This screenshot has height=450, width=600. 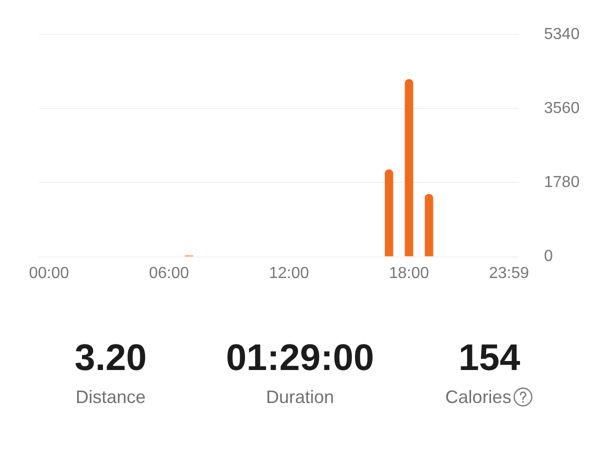 What do you see at coordinates (289, 273) in the screenshot?
I see `x-tick-label: 12:00` at bounding box center [289, 273].